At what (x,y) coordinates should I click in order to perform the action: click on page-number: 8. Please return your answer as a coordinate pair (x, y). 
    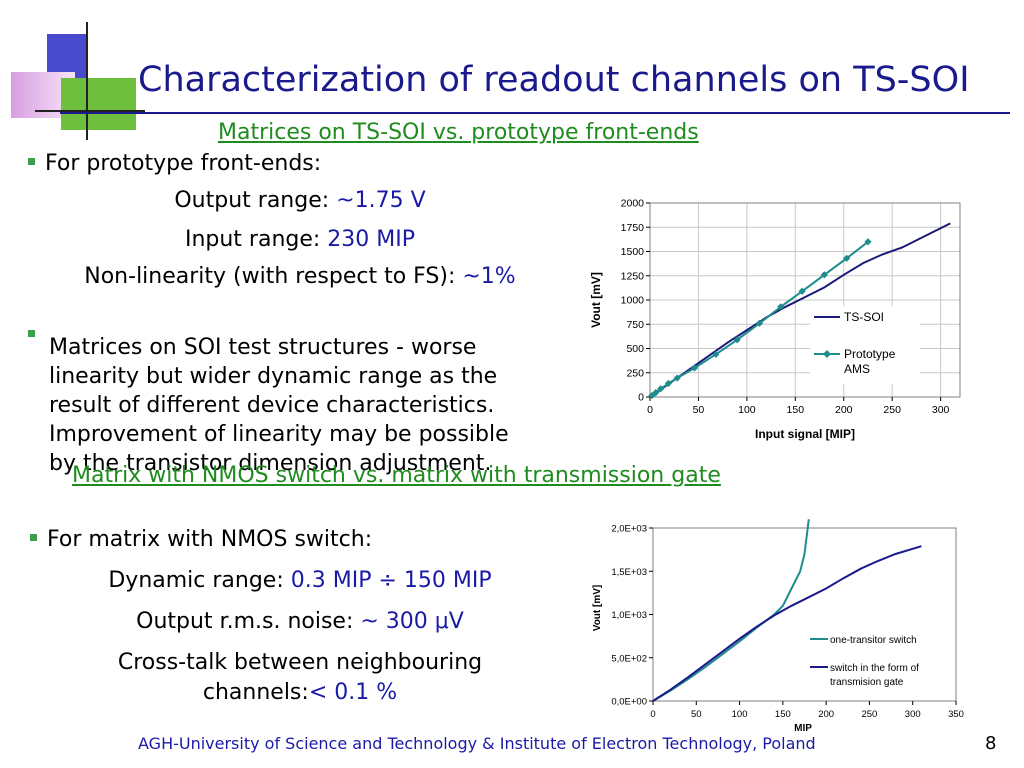
    Looking at the image, I should click on (991, 743).